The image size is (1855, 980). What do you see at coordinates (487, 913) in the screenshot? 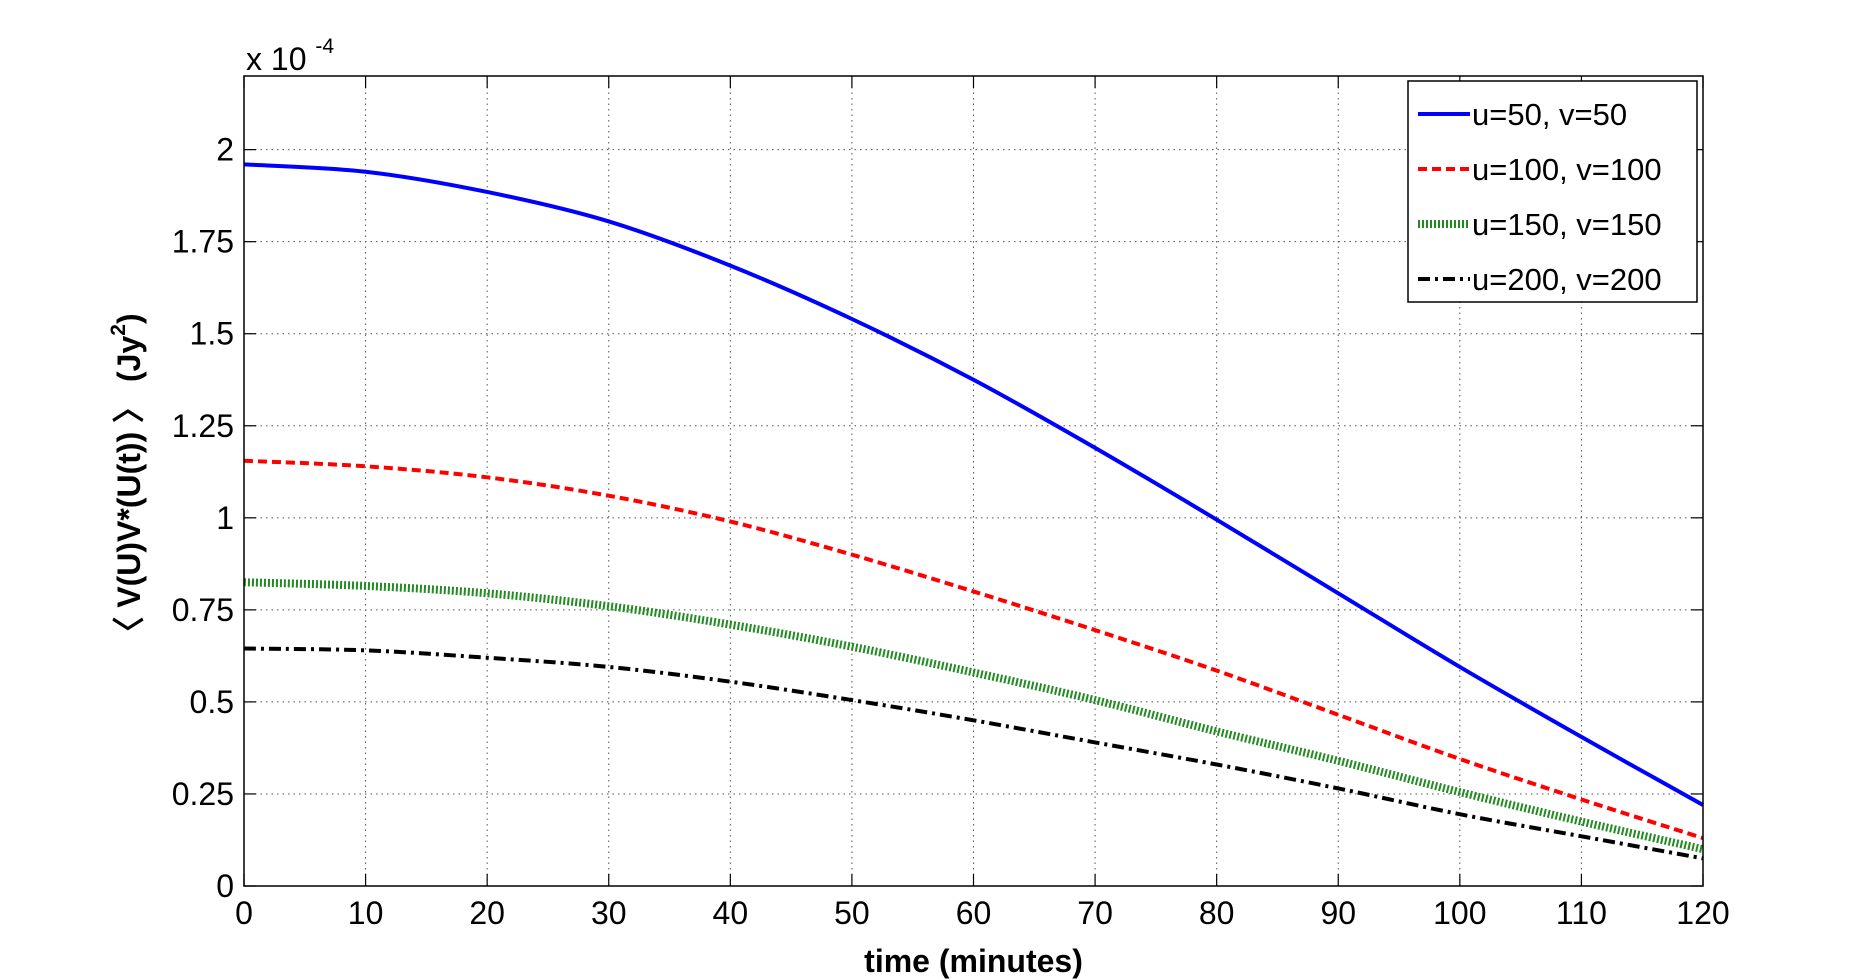
I see `x-tick-label: 20` at bounding box center [487, 913].